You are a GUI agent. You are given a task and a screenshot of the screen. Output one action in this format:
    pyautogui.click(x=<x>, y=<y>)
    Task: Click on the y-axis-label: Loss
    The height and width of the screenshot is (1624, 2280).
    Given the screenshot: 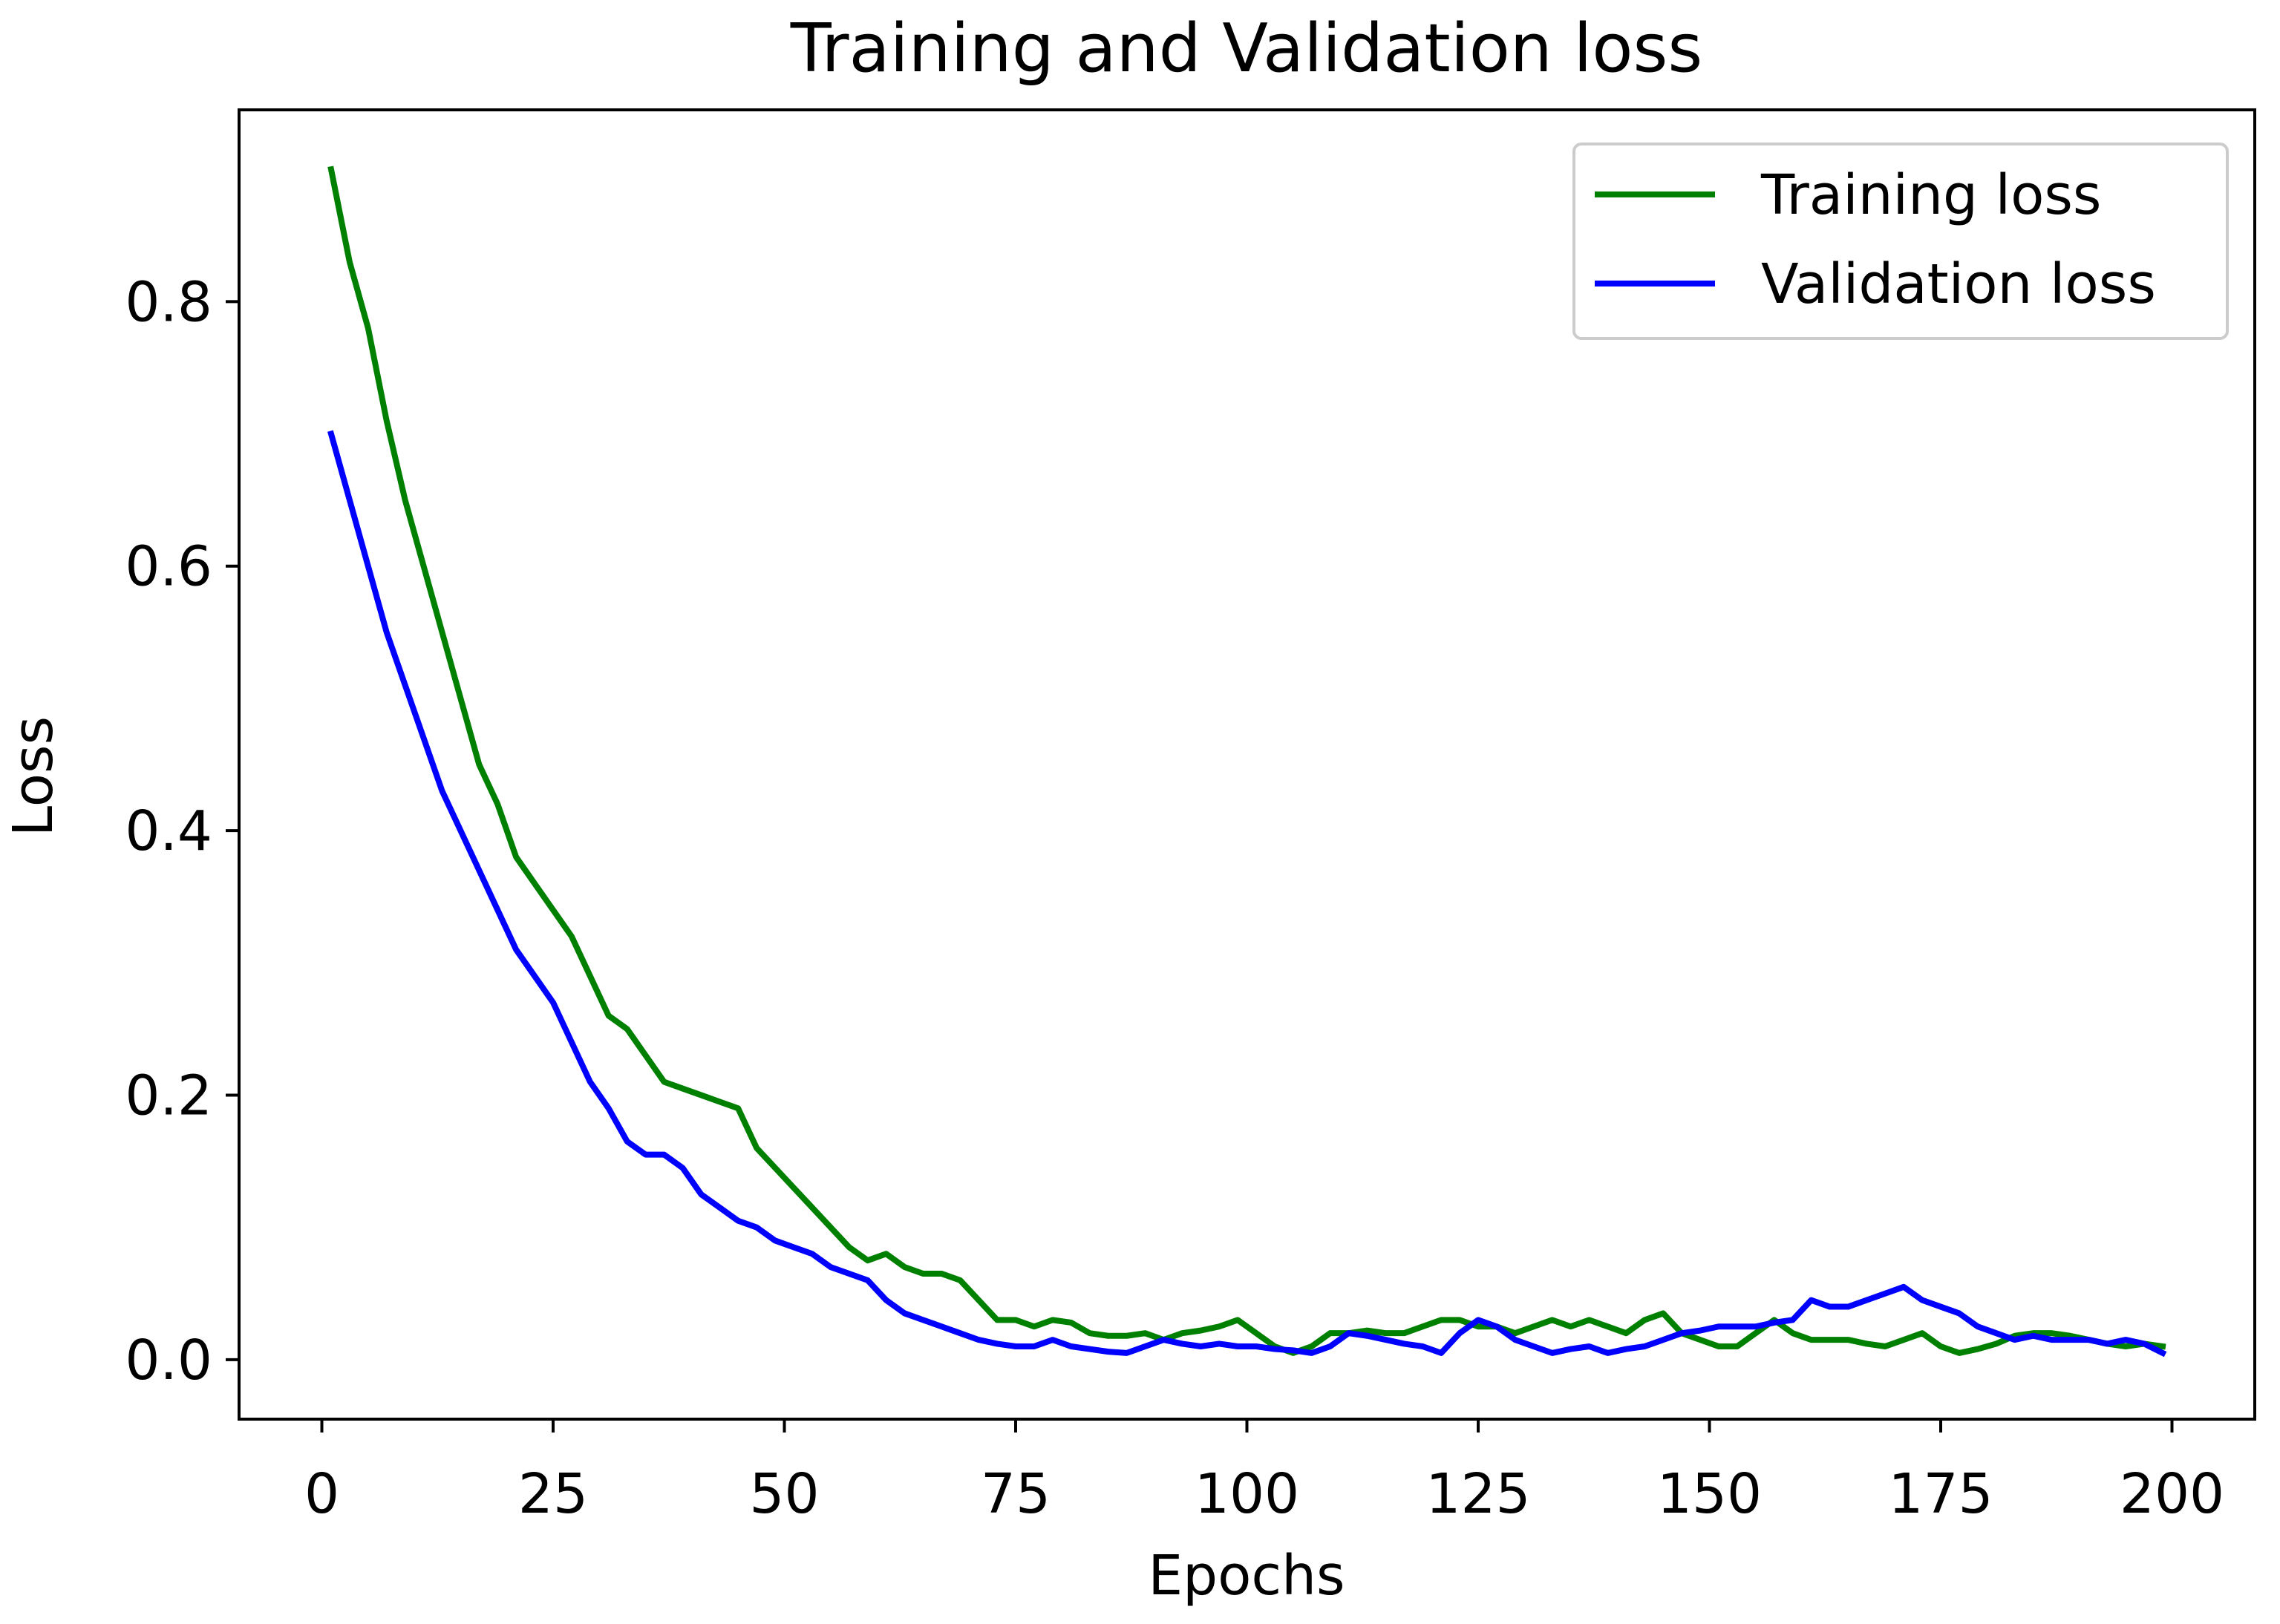 What is the action you would take?
    pyautogui.click(x=33, y=776)
    